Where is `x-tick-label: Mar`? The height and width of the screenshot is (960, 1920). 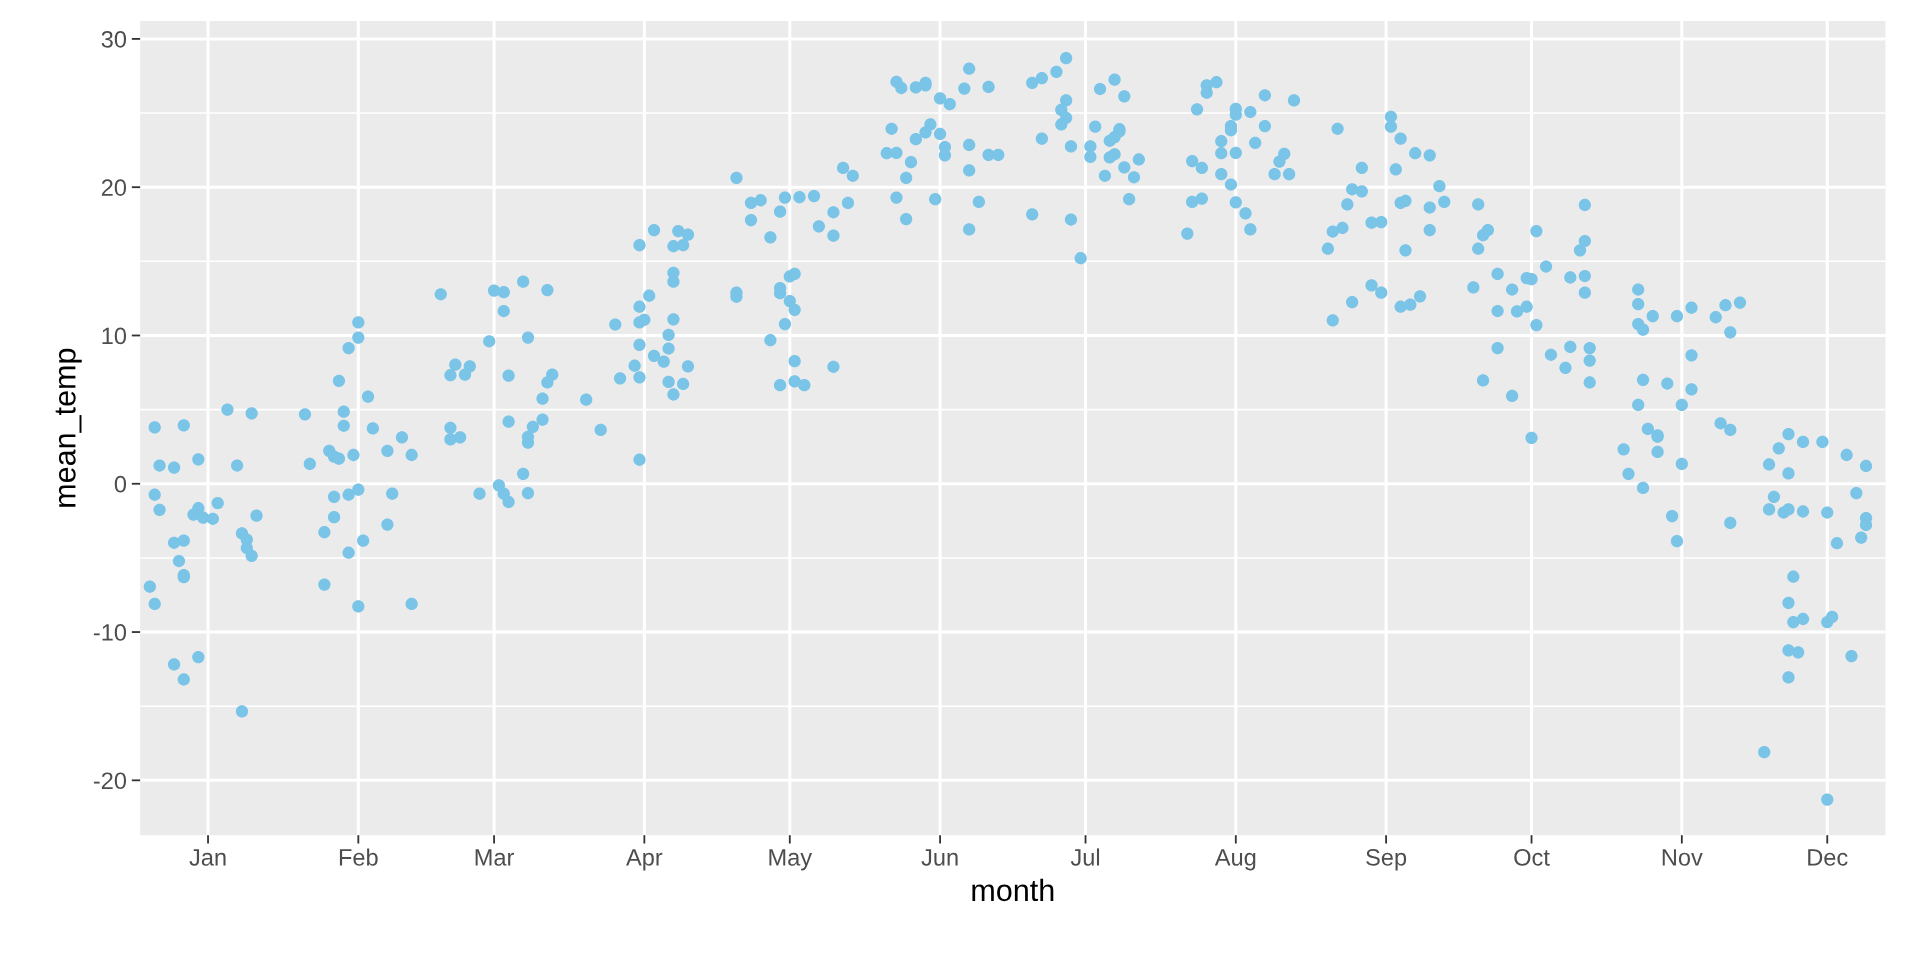 x-tick-label: Mar is located at coordinates (494, 857).